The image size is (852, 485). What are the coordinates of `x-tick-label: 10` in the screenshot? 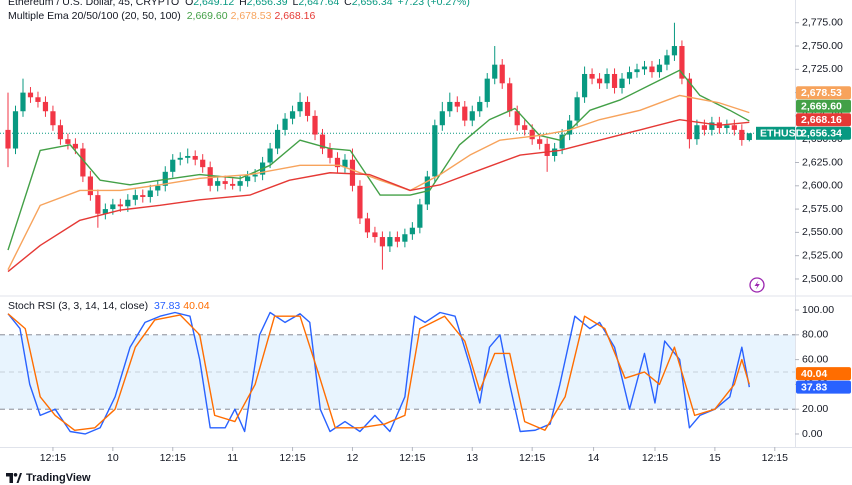 It's located at (113, 458).